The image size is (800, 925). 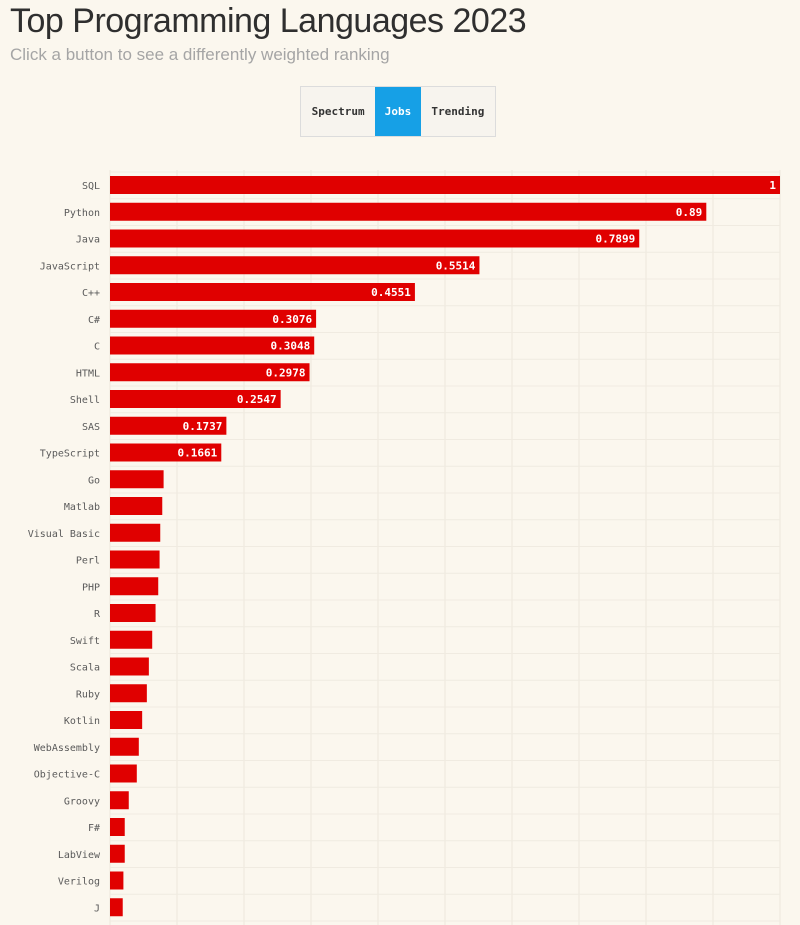 I want to click on category-label: Java, so click(x=88, y=240).